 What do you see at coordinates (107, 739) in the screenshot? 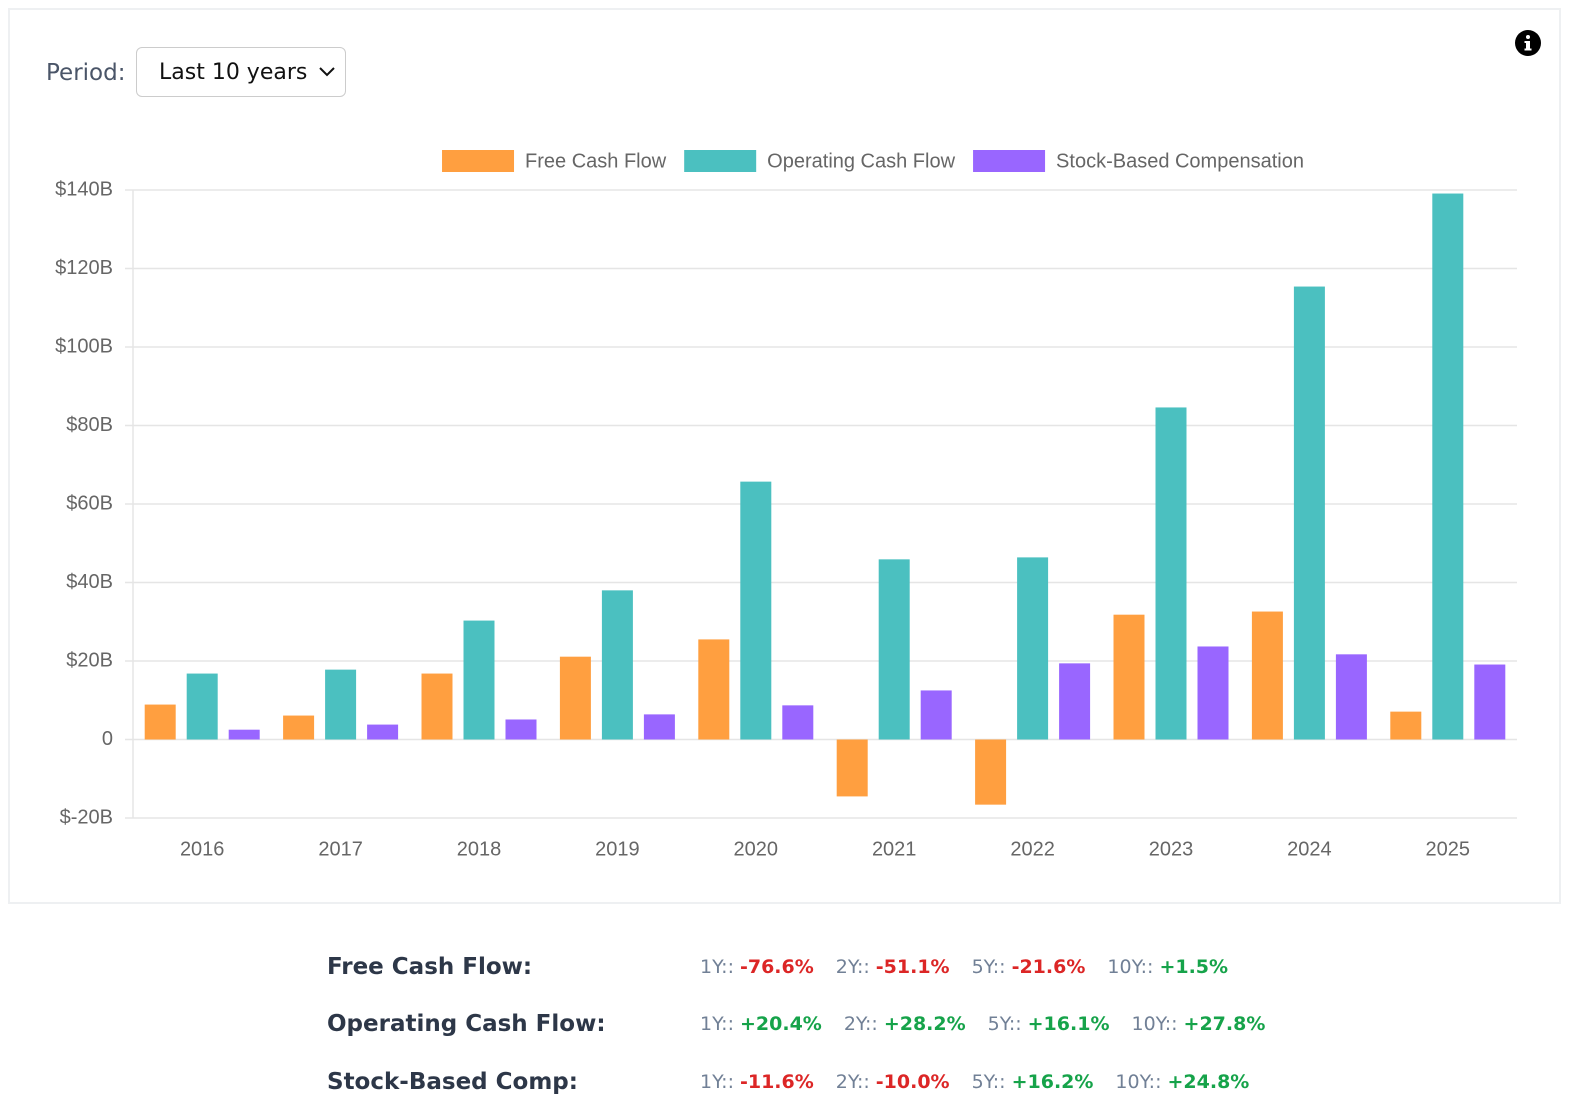
I see `y-tick-label: 0` at bounding box center [107, 739].